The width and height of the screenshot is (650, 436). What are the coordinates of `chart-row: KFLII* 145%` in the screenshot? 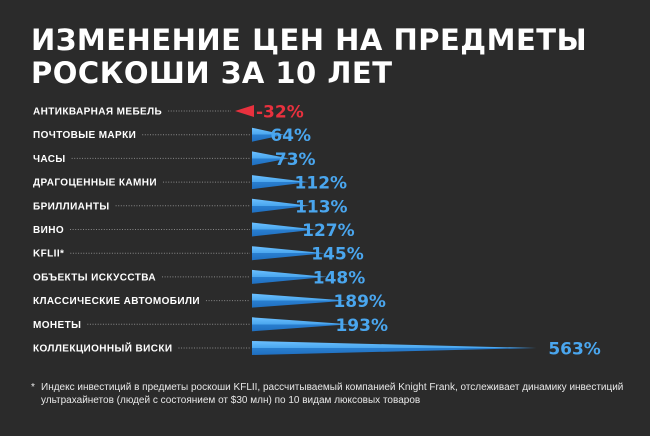 It's located at (198, 255).